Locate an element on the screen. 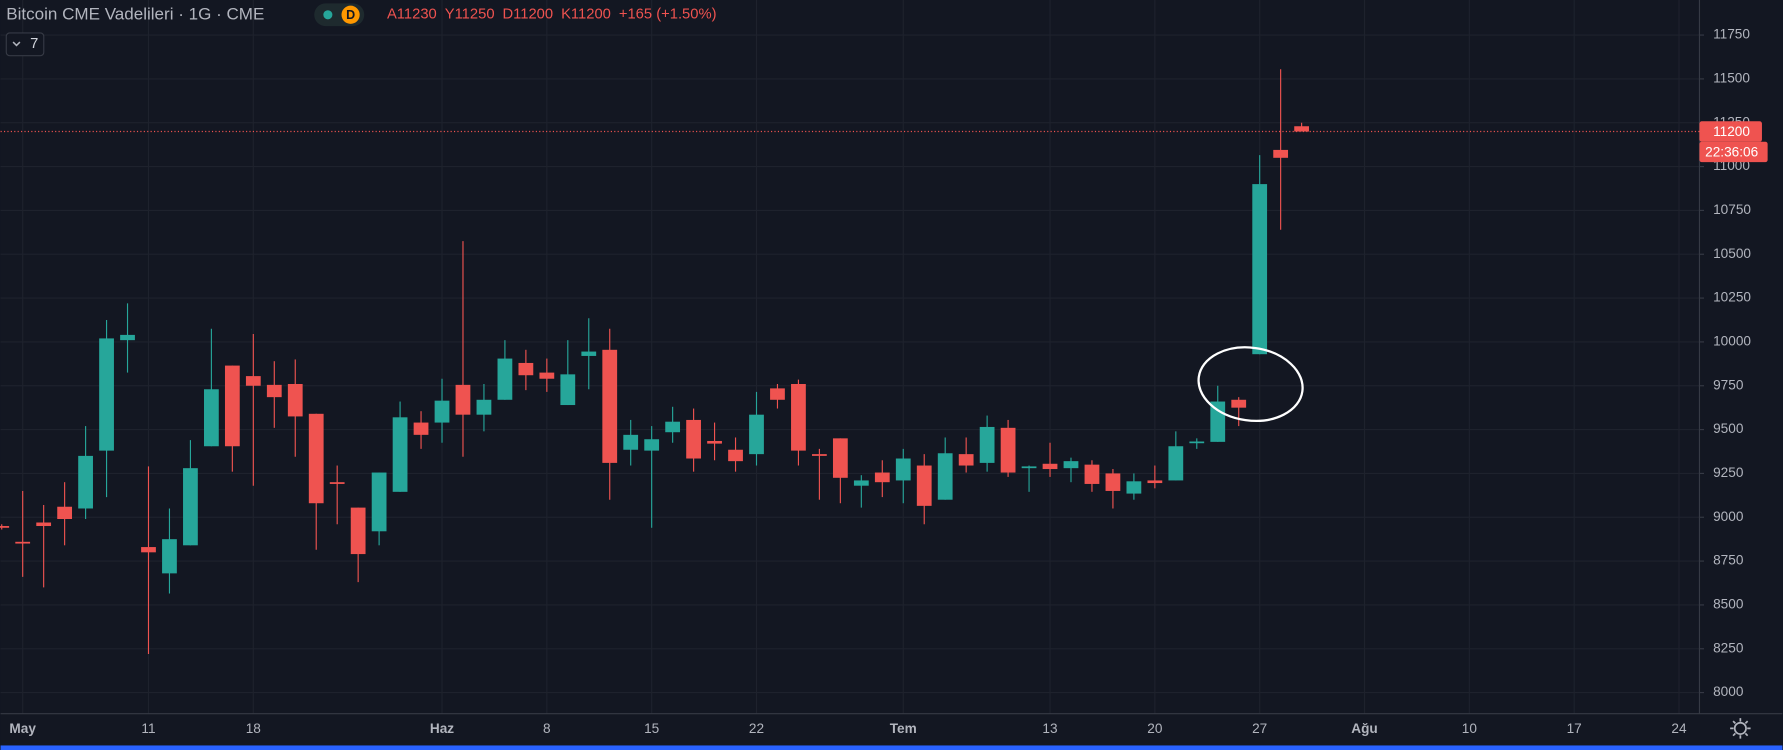 The image size is (1783, 750). badge-circle is located at coordinates (350, 14).